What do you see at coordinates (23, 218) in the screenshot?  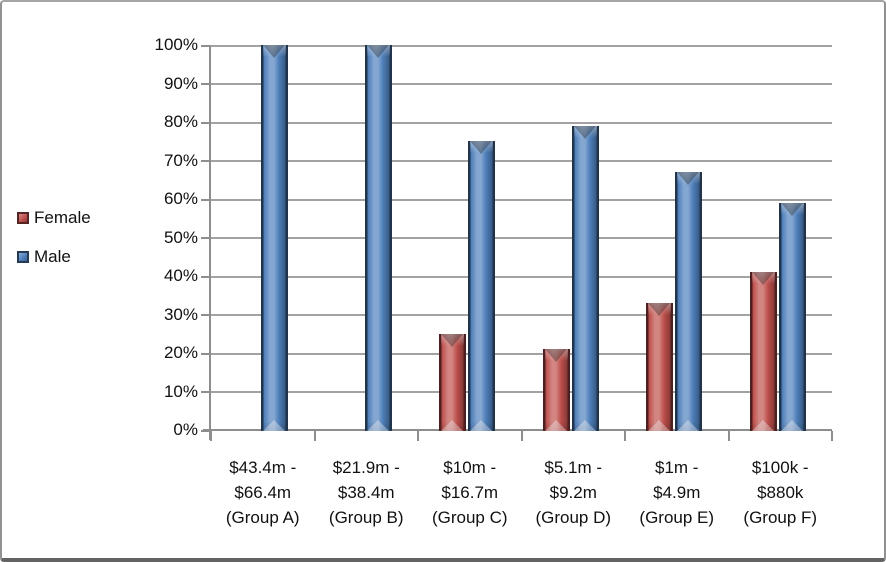 I see `female-swatch-icon` at bounding box center [23, 218].